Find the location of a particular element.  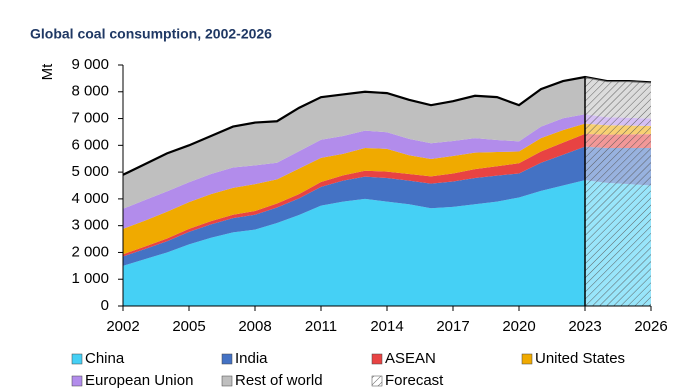

y-tick-label: 9 000 is located at coordinates (90, 64).